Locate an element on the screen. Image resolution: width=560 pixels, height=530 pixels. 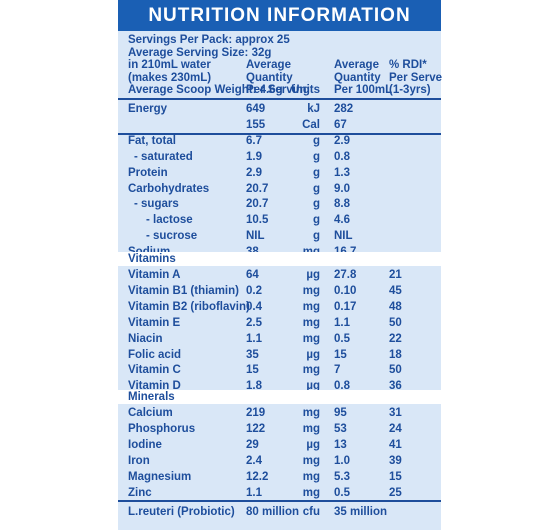
row-per-100ml: 27.8 is located at coordinates (345, 275).